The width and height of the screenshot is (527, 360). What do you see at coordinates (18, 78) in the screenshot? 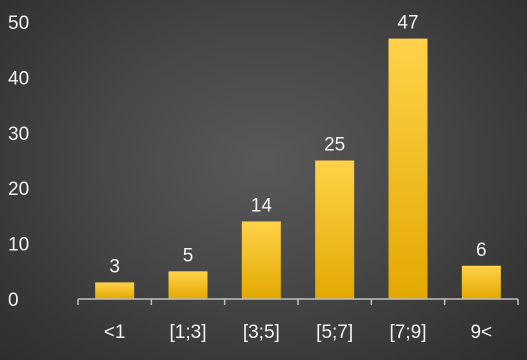
I see `y-tick-label: 40` at bounding box center [18, 78].